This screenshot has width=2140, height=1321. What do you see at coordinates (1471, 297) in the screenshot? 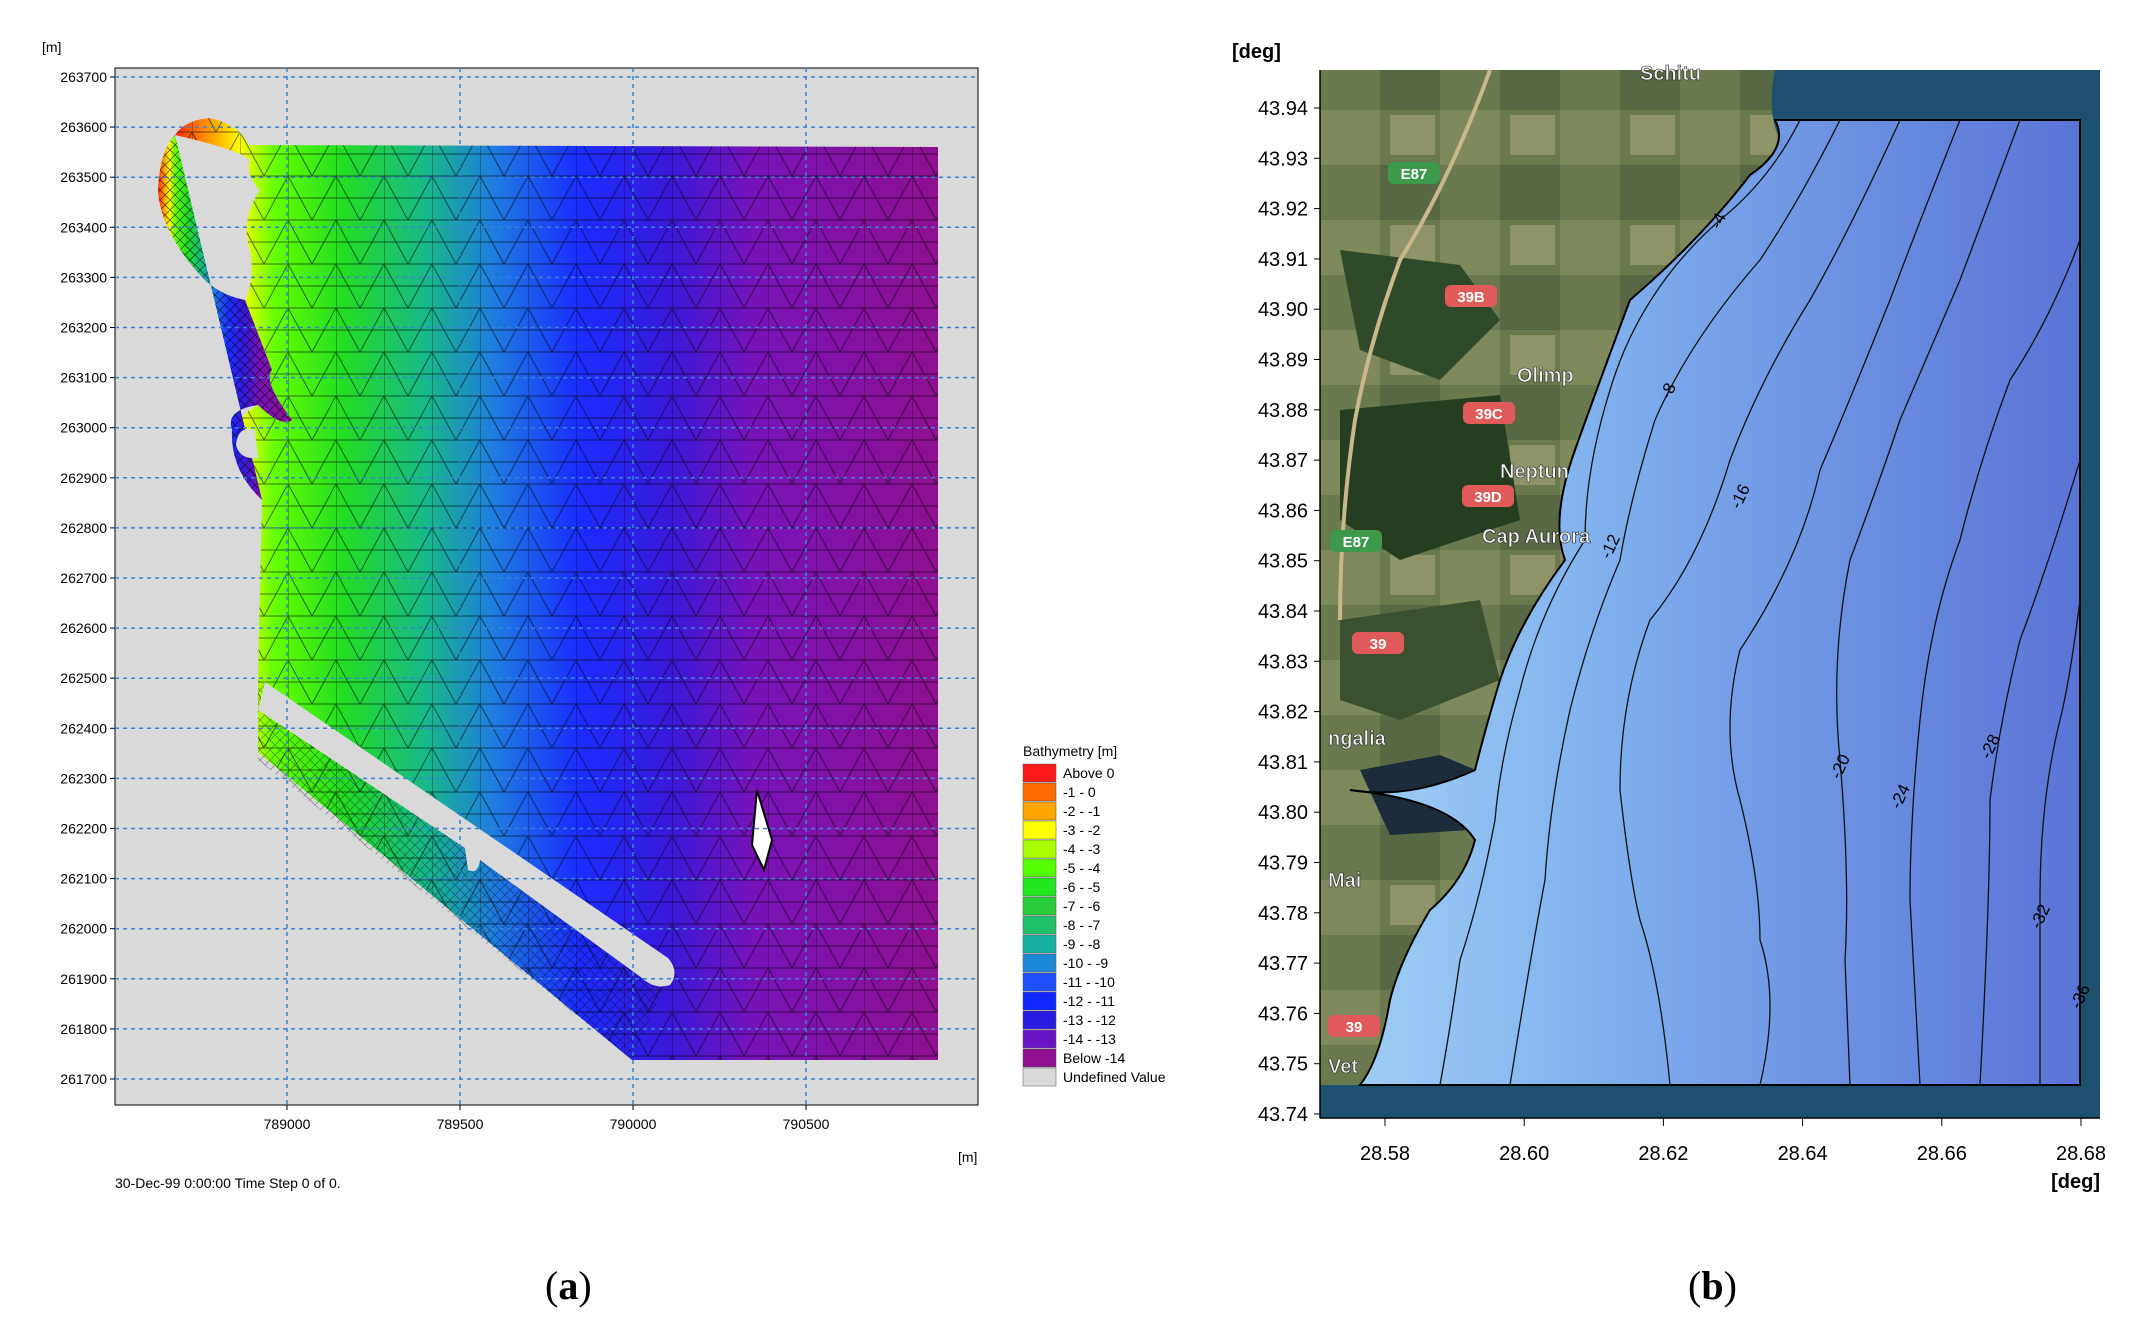
I see `road-label: 39B` at bounding box center [1471, 297].